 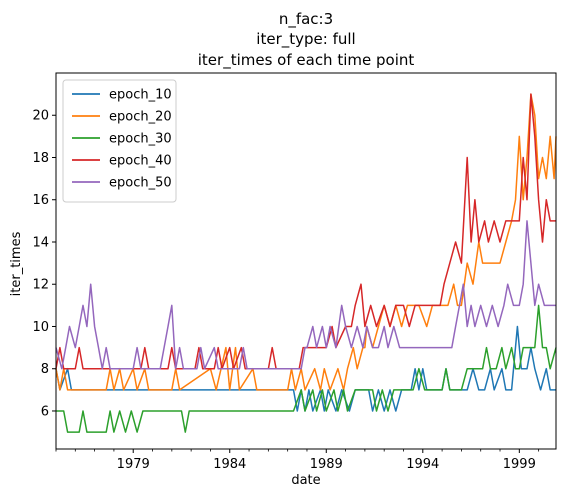 I want to click on chart-title-line-1: n_fac:3, so click(x=306, y=19).